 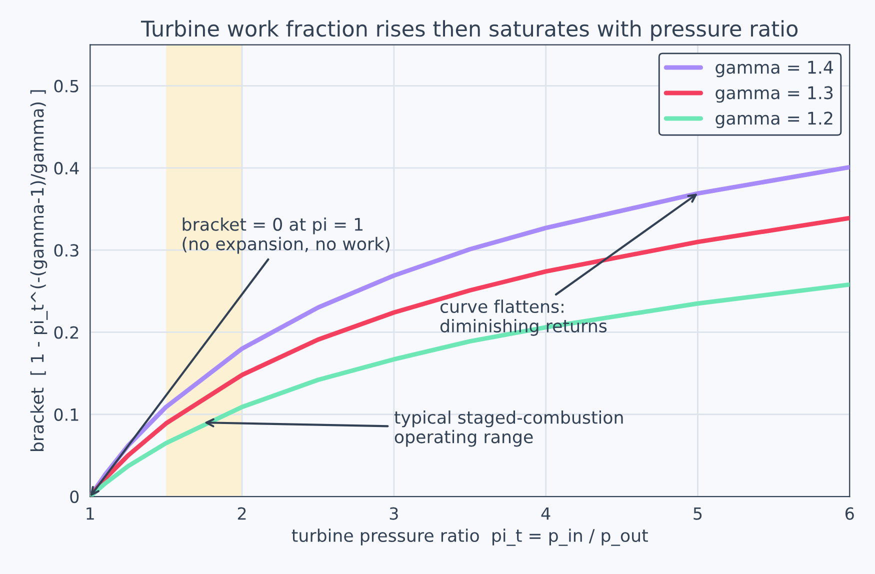 I want to click on y-axis-title: bracket [ 1 - pi_t^(-(gamma-1)/gamma) ], so click(x=39, y=270).